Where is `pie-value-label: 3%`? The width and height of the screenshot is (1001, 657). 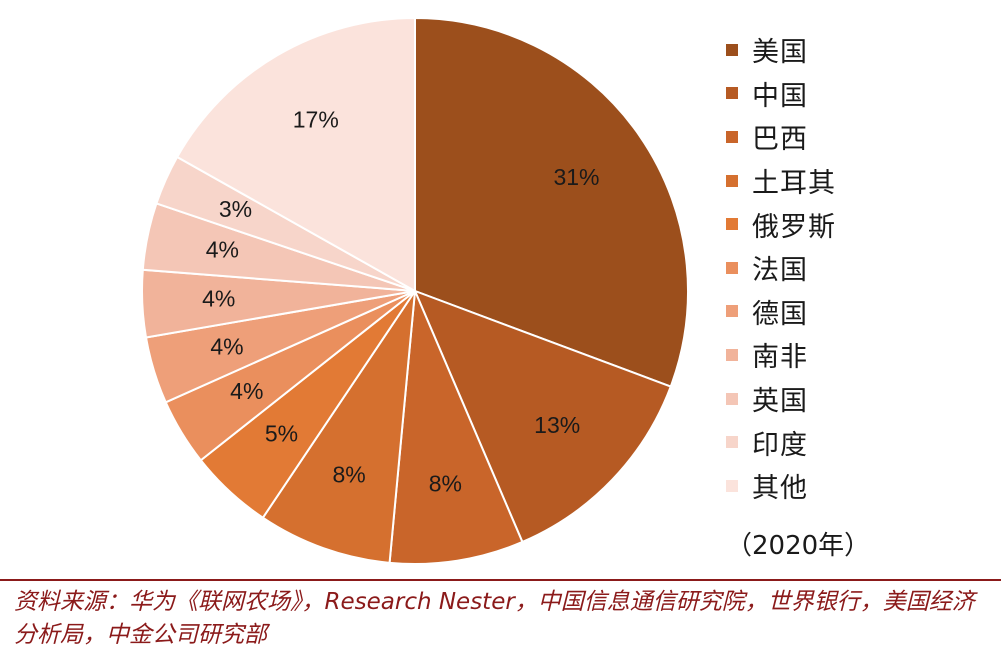
pie-value-label: 3% is located at coordinates (235, 209).